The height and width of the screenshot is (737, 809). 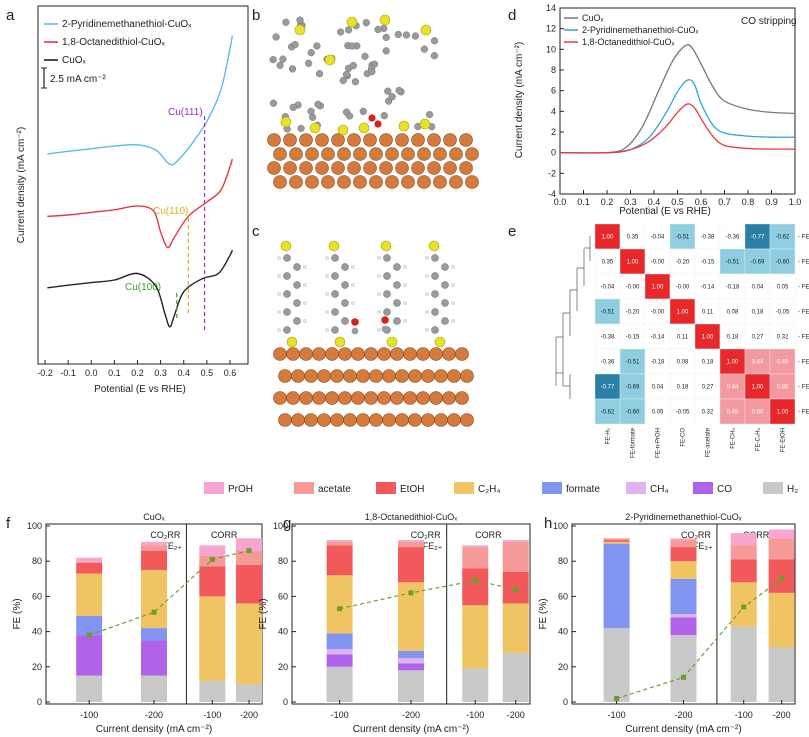 What do you see at coordinates (372, 118) in the screenshot?
I see `oxygen-atom` at bounding box center [372, 118].